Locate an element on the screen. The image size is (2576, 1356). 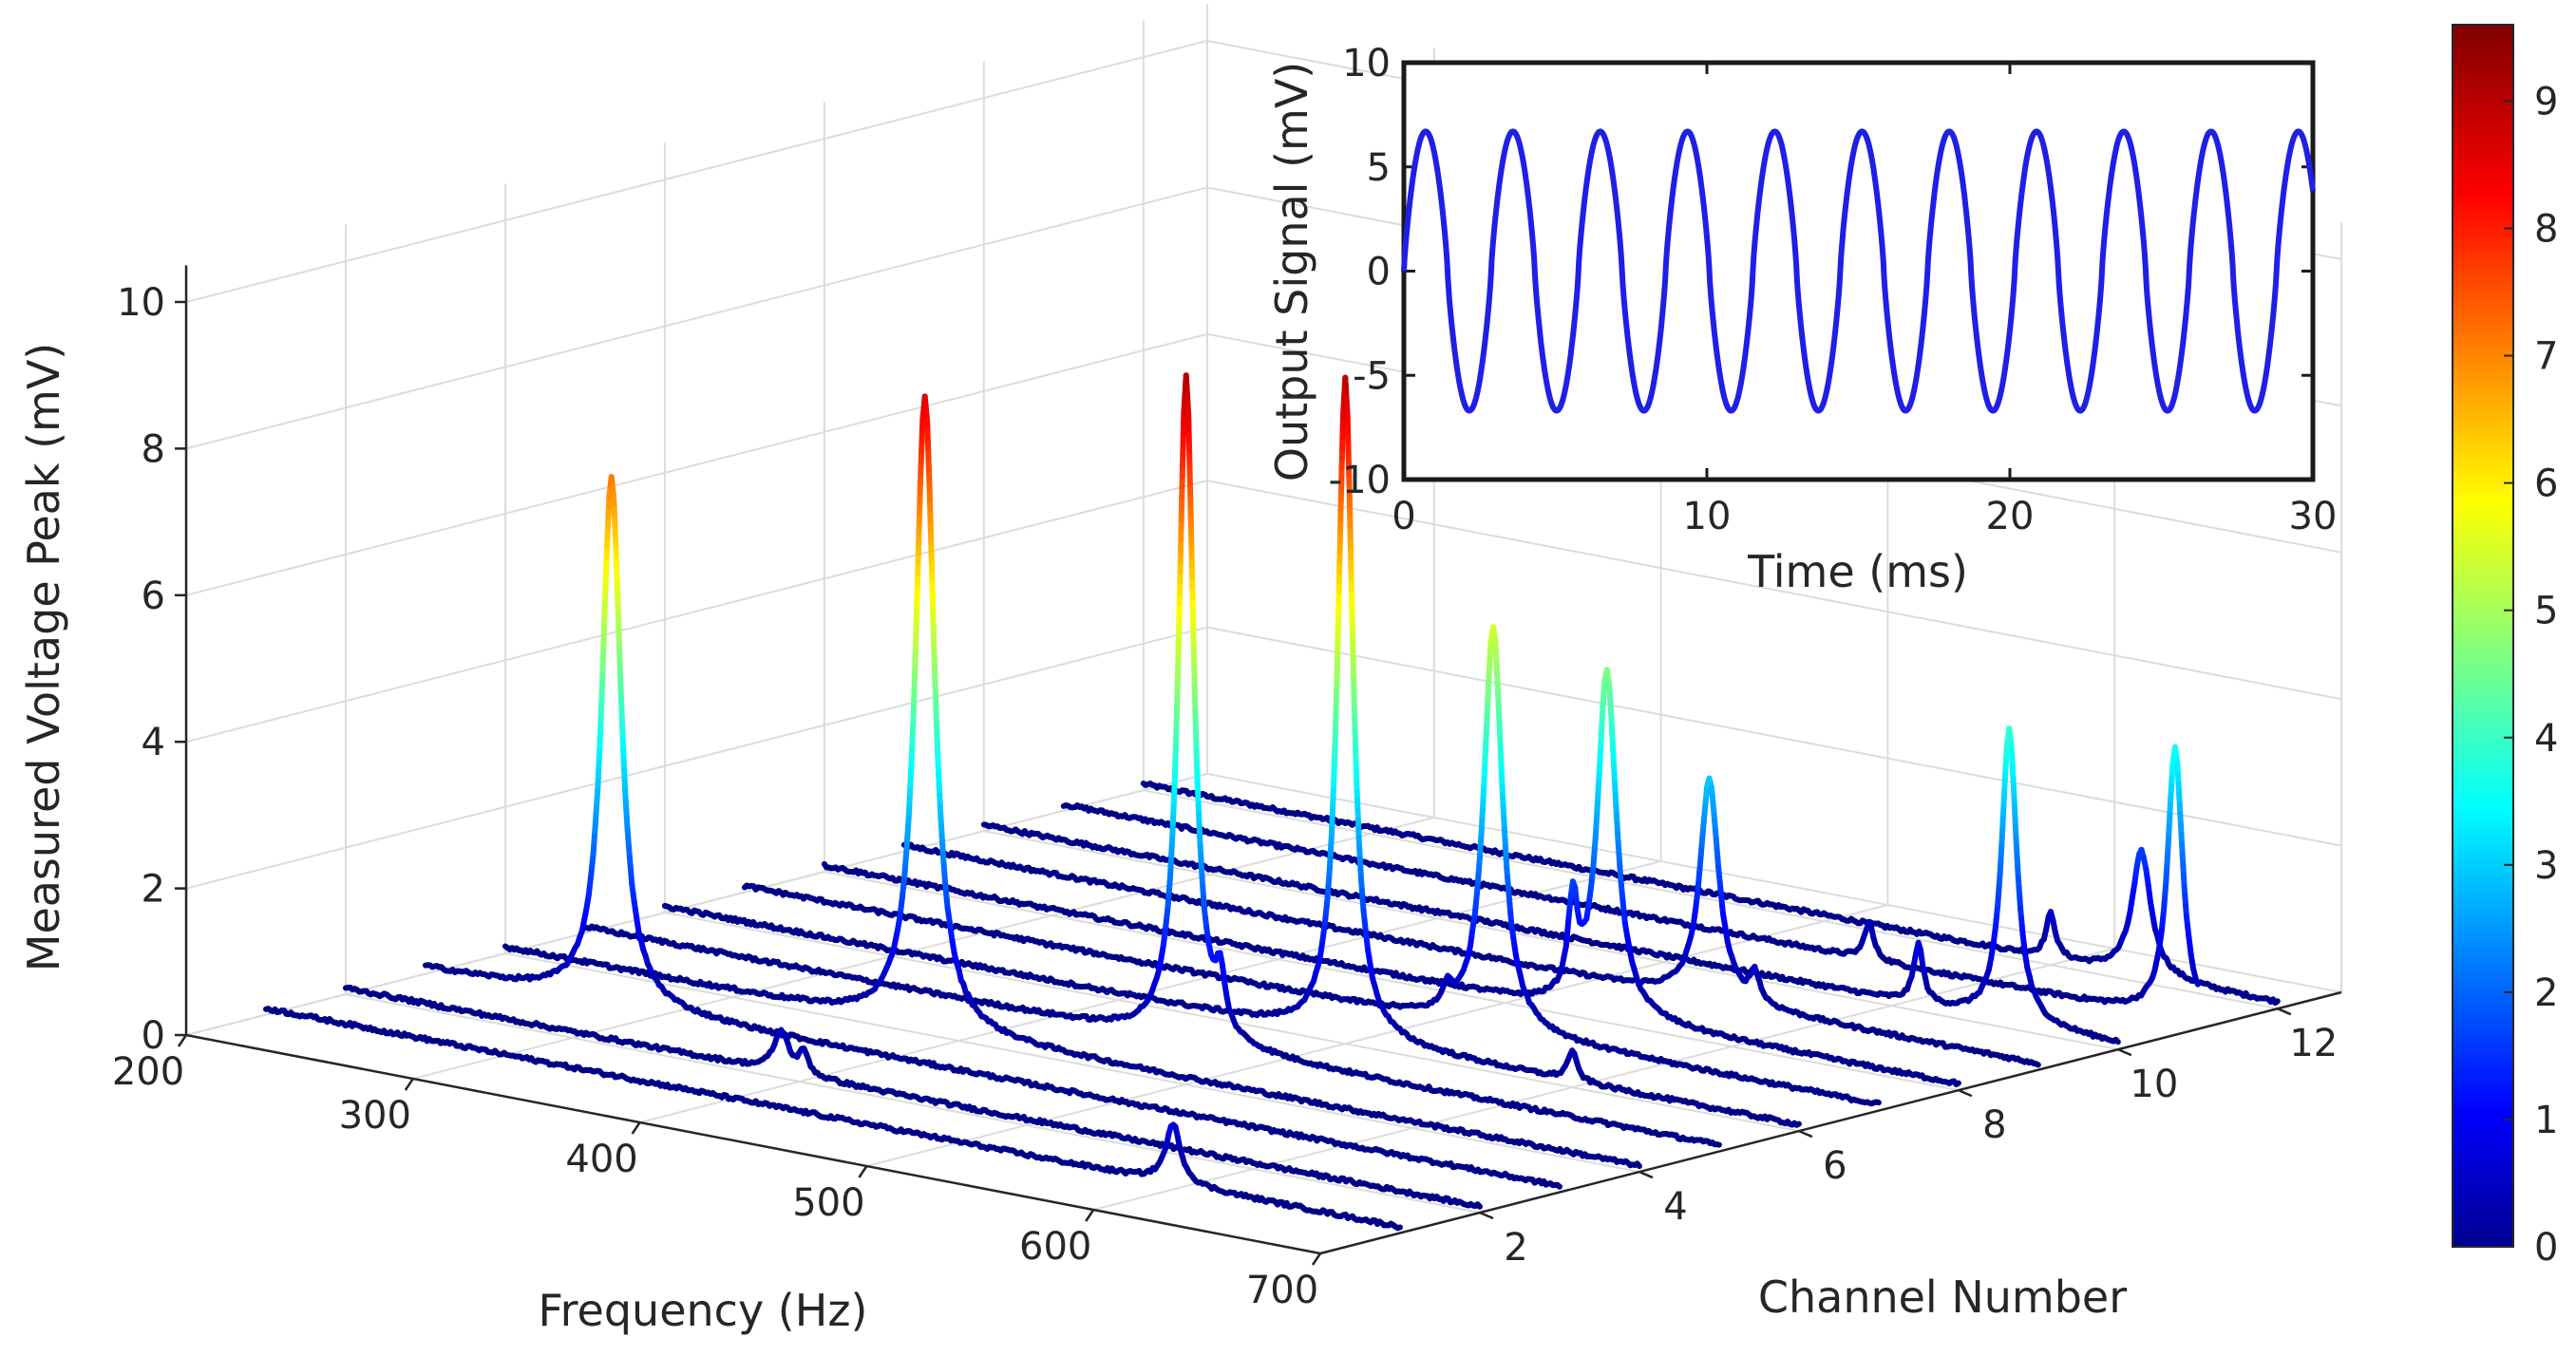
y-axis-line is located at coordinates (1830, 1122).